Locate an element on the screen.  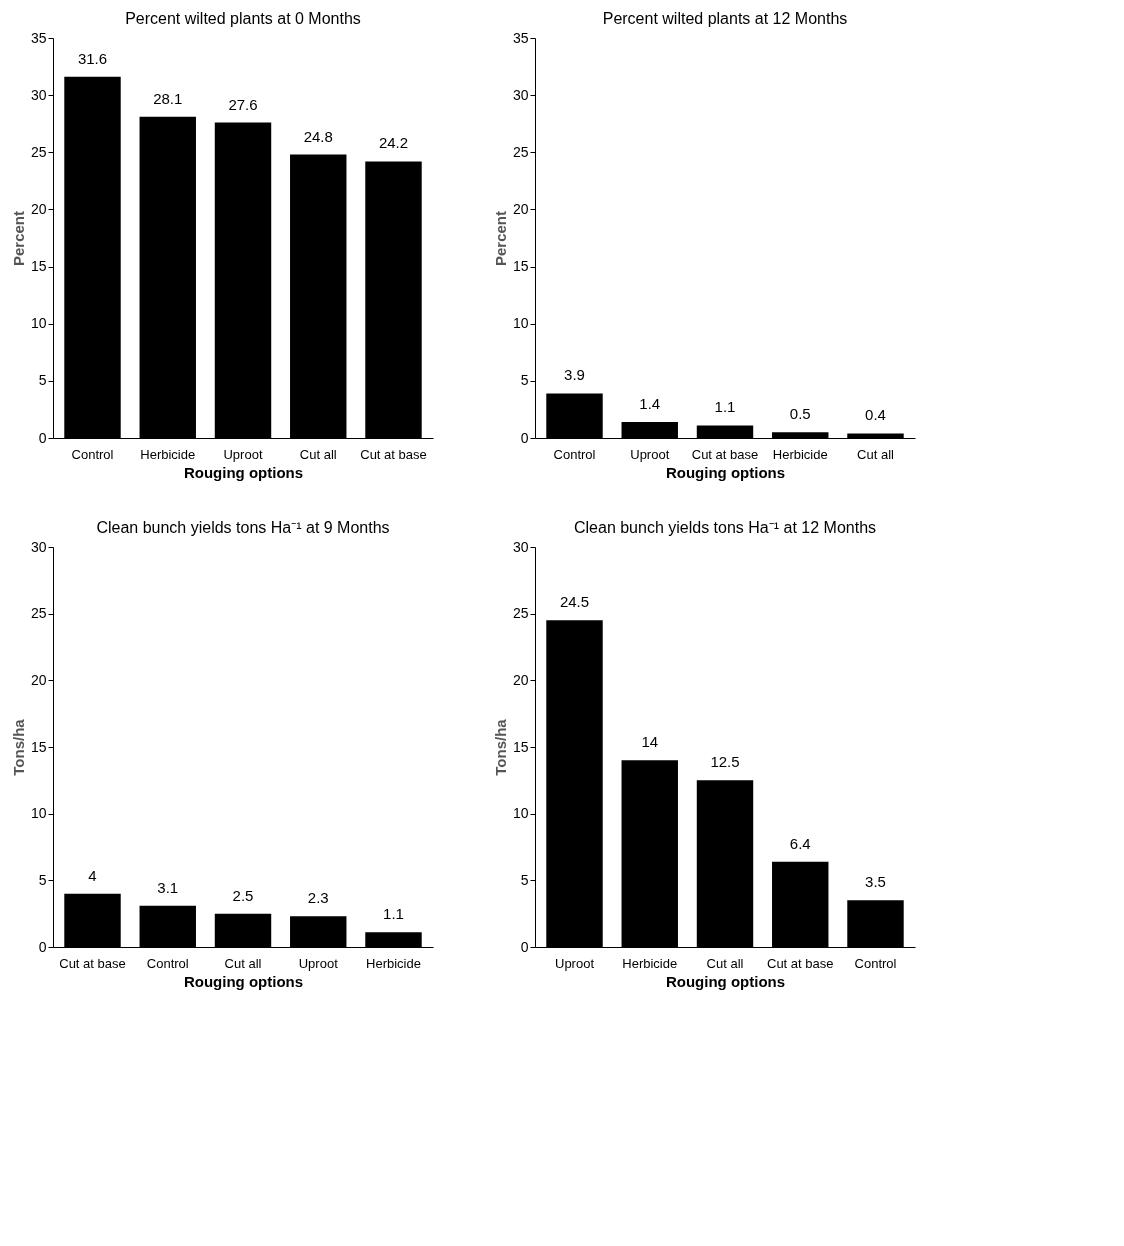
data-label: 27.6 is located at coordinates (243, 104).